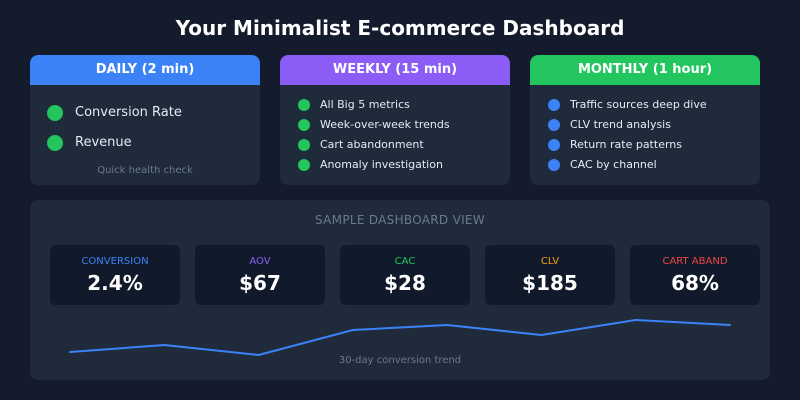 The width and height of the screenshot is (800, 400). What do you see at coordinates (260, 261) in the screenshot?
I see `kpi-label: AOV` at bounding box center [260, 261].